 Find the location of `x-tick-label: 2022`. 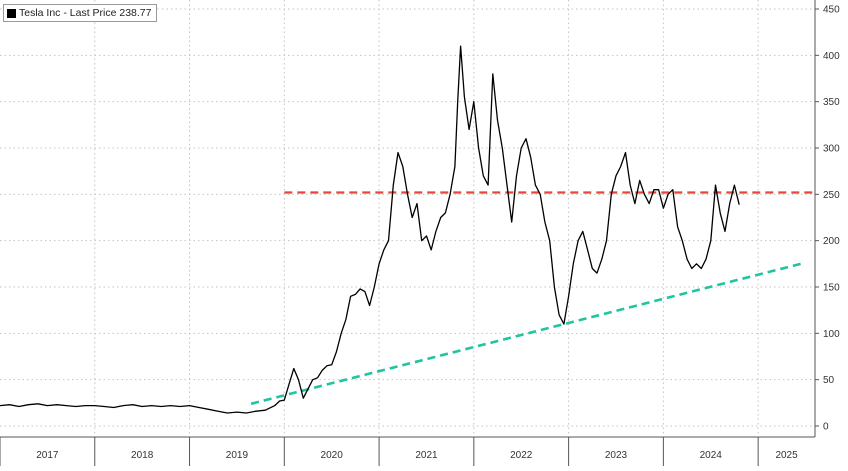

x-tick-label: 2022 is located at coordinates (521, 455).